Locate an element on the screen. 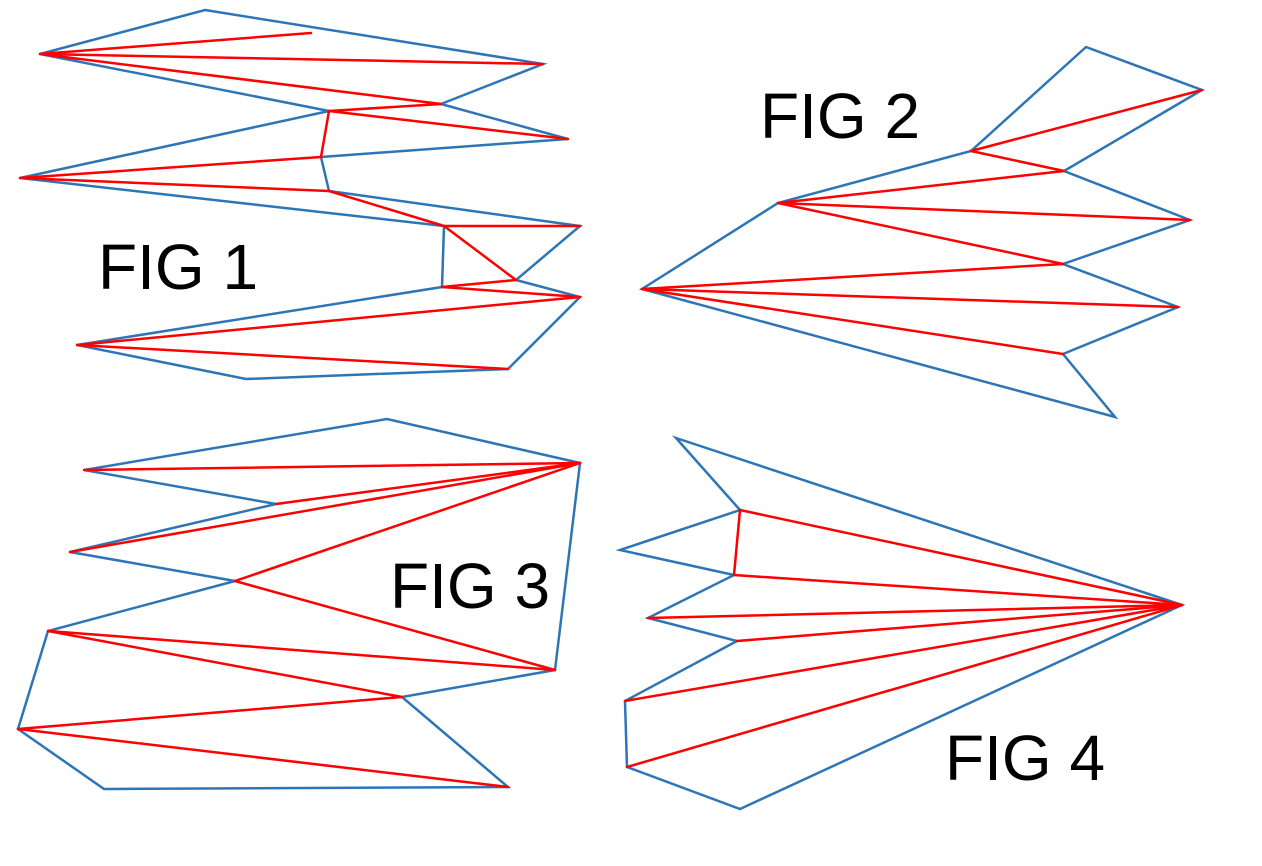 Image resolution: width=1262 pixels, height=866 pixels. fig4-triangulation is located at coordinates (903, 638).